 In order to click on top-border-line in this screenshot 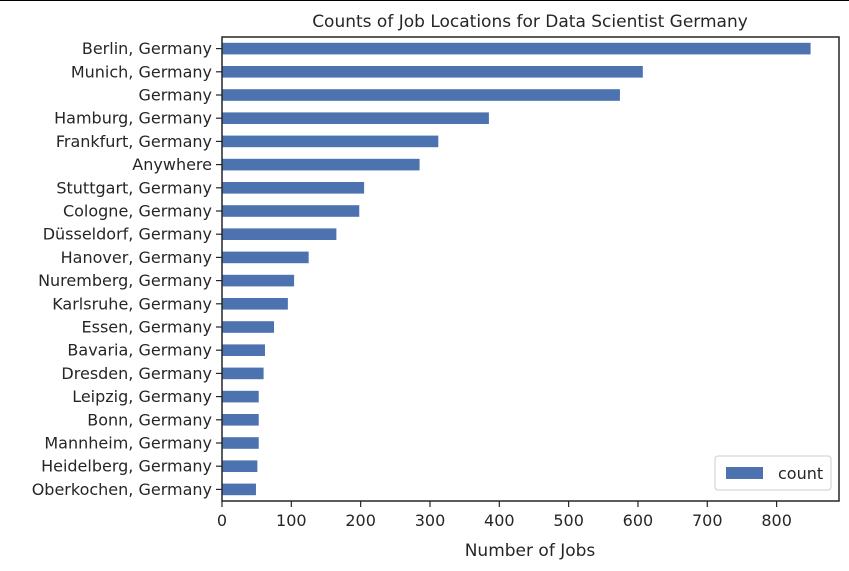, I will do `click(424, 0)`.